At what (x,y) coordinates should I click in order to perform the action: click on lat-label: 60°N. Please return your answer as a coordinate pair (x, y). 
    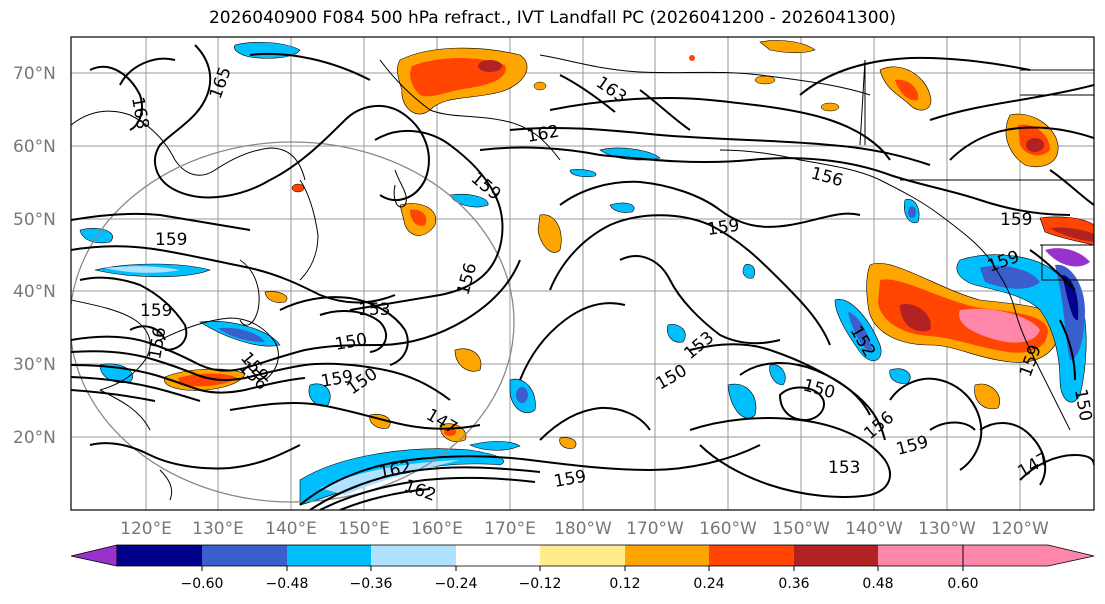
    Looking at the image, I should click on (34, 147).